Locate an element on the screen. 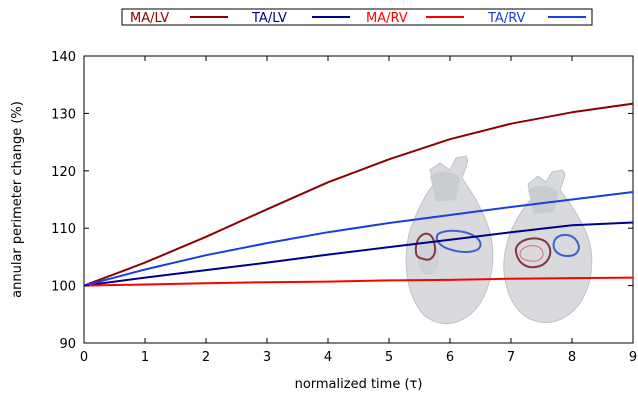 The height and width of the screenshot is (396, 638). x-tick-label: 3 is located at coordinates (267, 357).